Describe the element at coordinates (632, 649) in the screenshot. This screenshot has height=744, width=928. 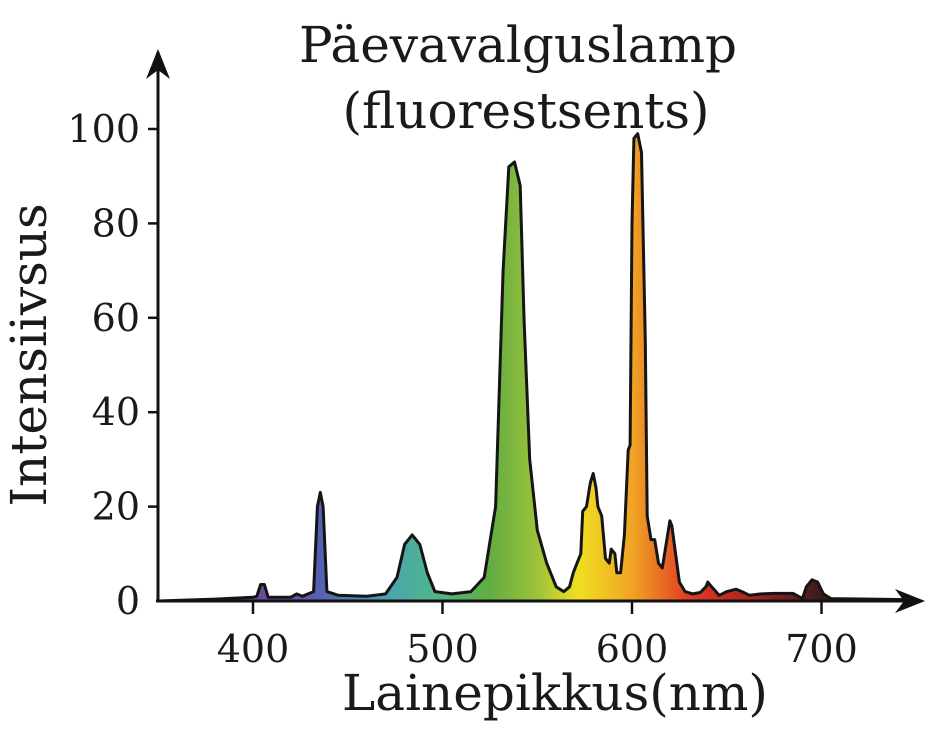
I see `x-tick-label: 600` at that location.